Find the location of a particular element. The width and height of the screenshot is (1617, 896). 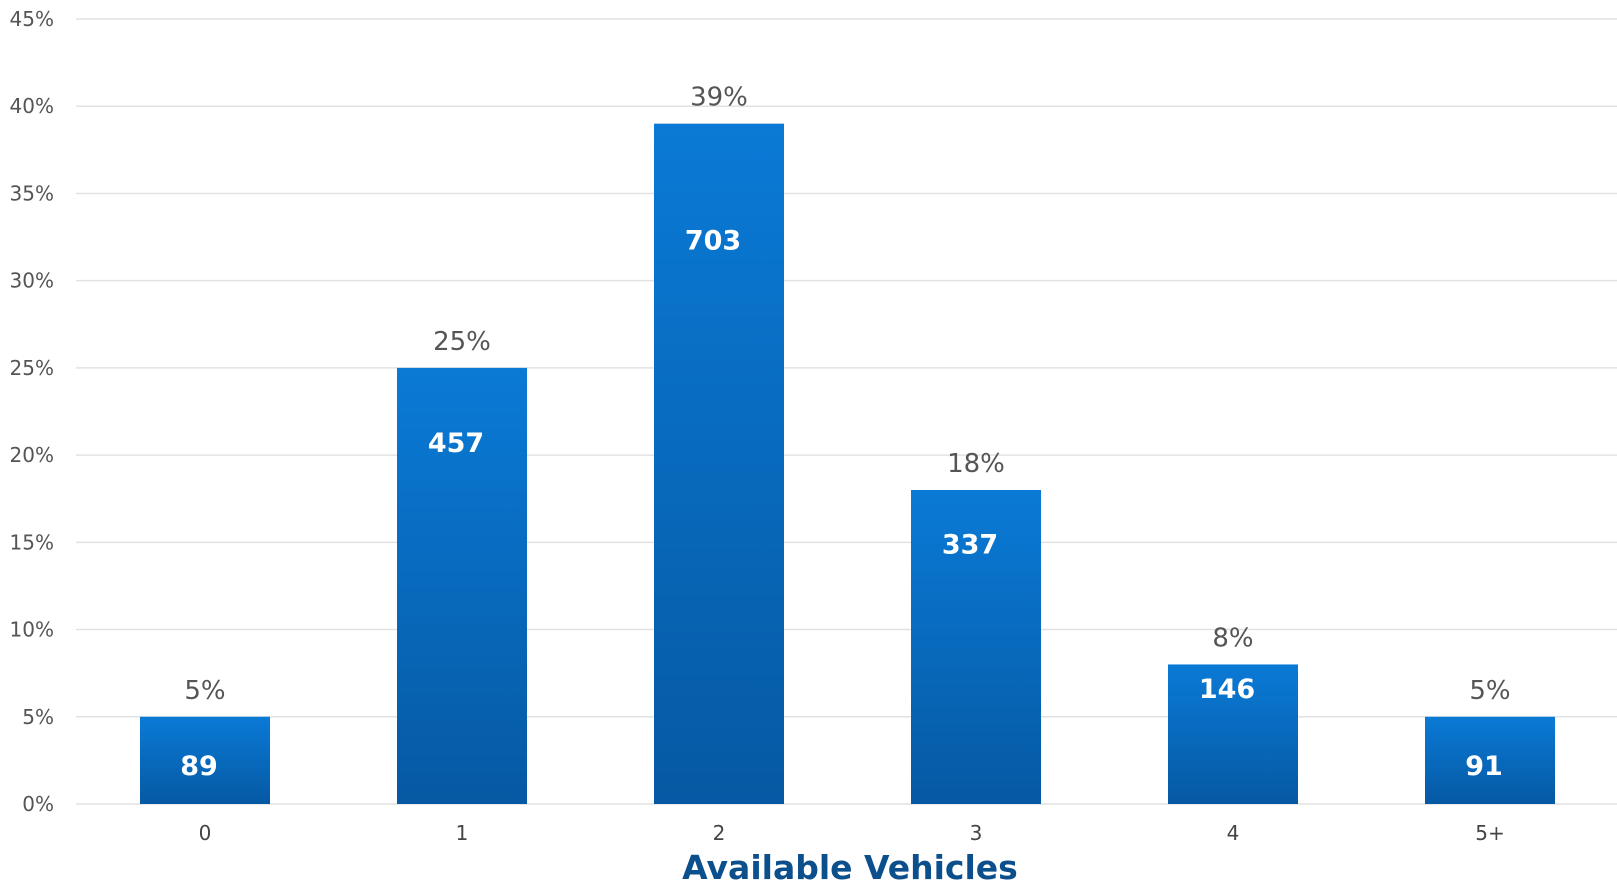

x-tick-label: 4 is located at coordinates (1233, 833).